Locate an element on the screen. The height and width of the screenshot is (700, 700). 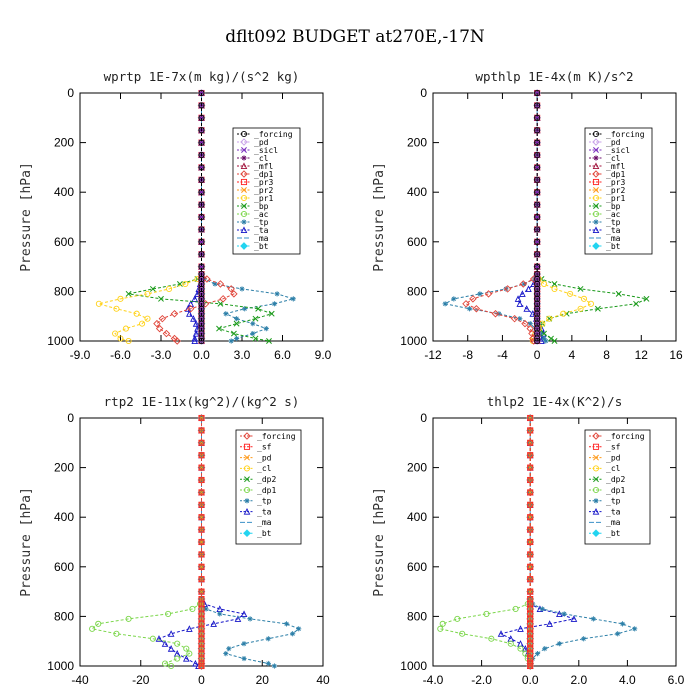
x-tick-label: 4.0 is located at coordinates (627, 680).